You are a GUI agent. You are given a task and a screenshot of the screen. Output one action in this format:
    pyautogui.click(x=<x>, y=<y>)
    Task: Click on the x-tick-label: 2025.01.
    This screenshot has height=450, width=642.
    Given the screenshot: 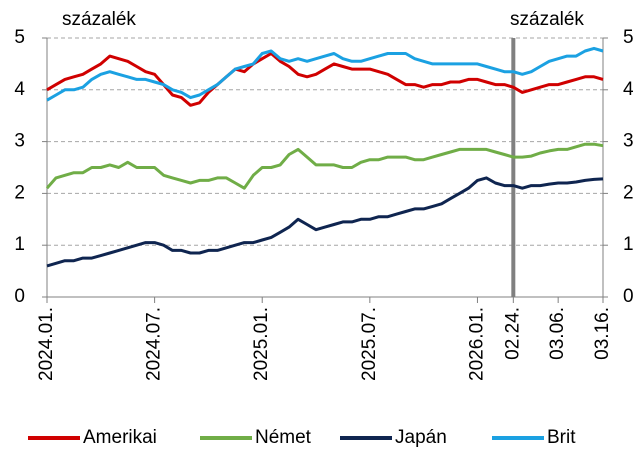 What is the action you would take?
    pyautogui.click(x=261, y=344)
    